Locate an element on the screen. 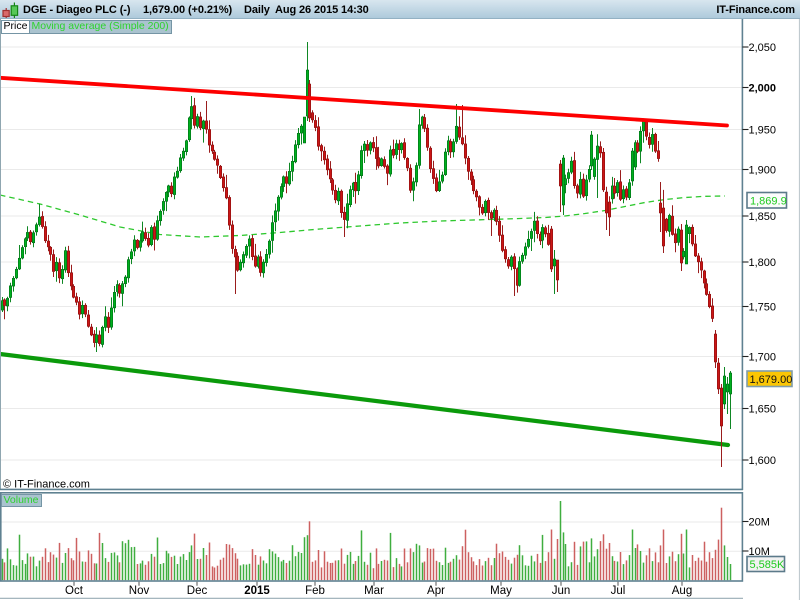 The image size is (800, 600). svg-text: Dec is located at coordinates (197, 591).